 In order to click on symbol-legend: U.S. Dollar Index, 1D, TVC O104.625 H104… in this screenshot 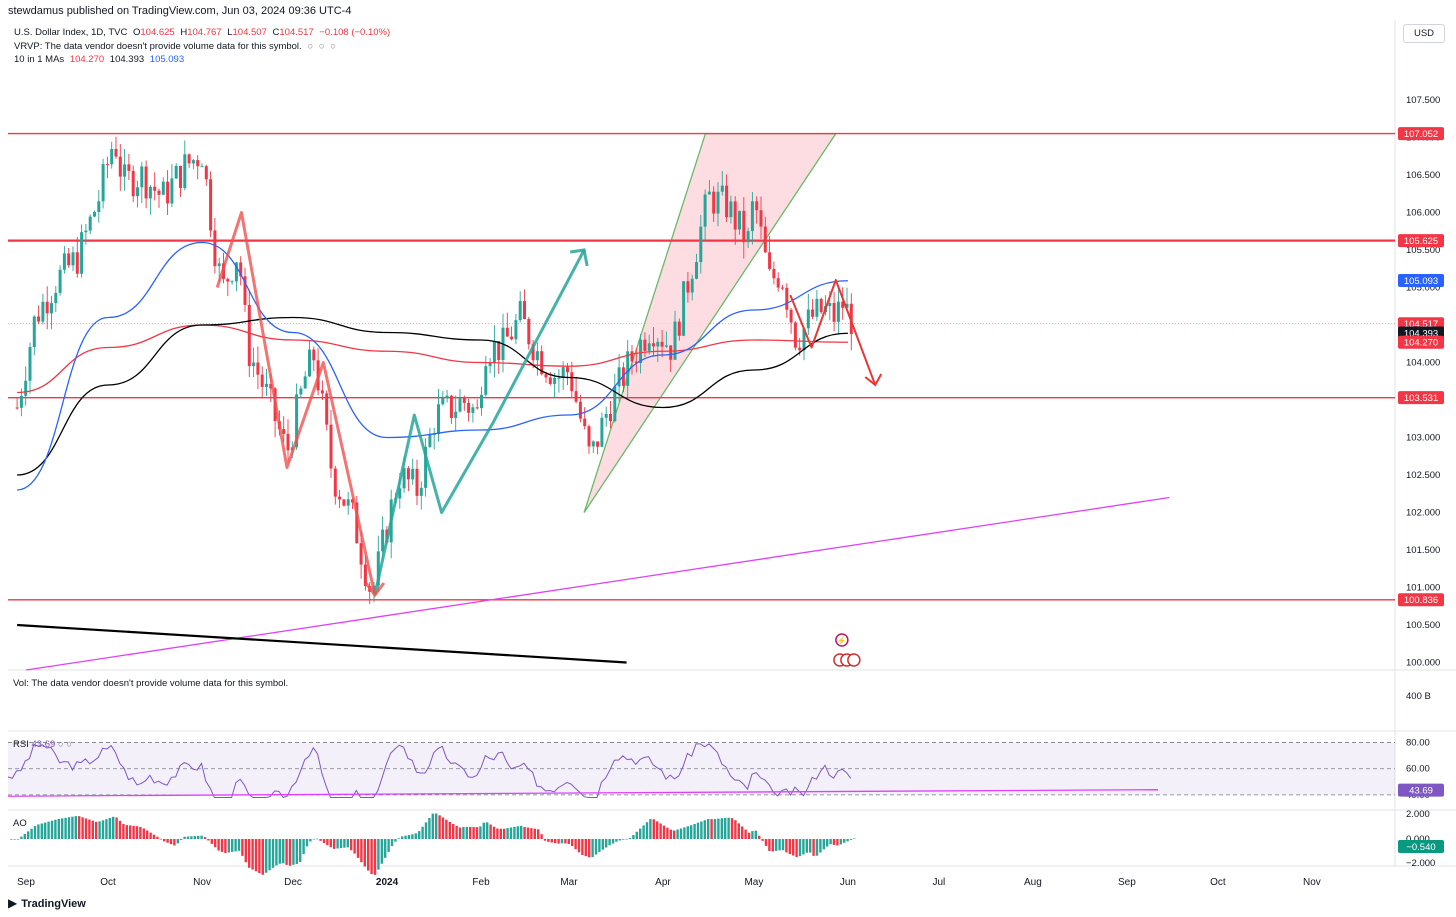, I will do `click(203, 32)`.